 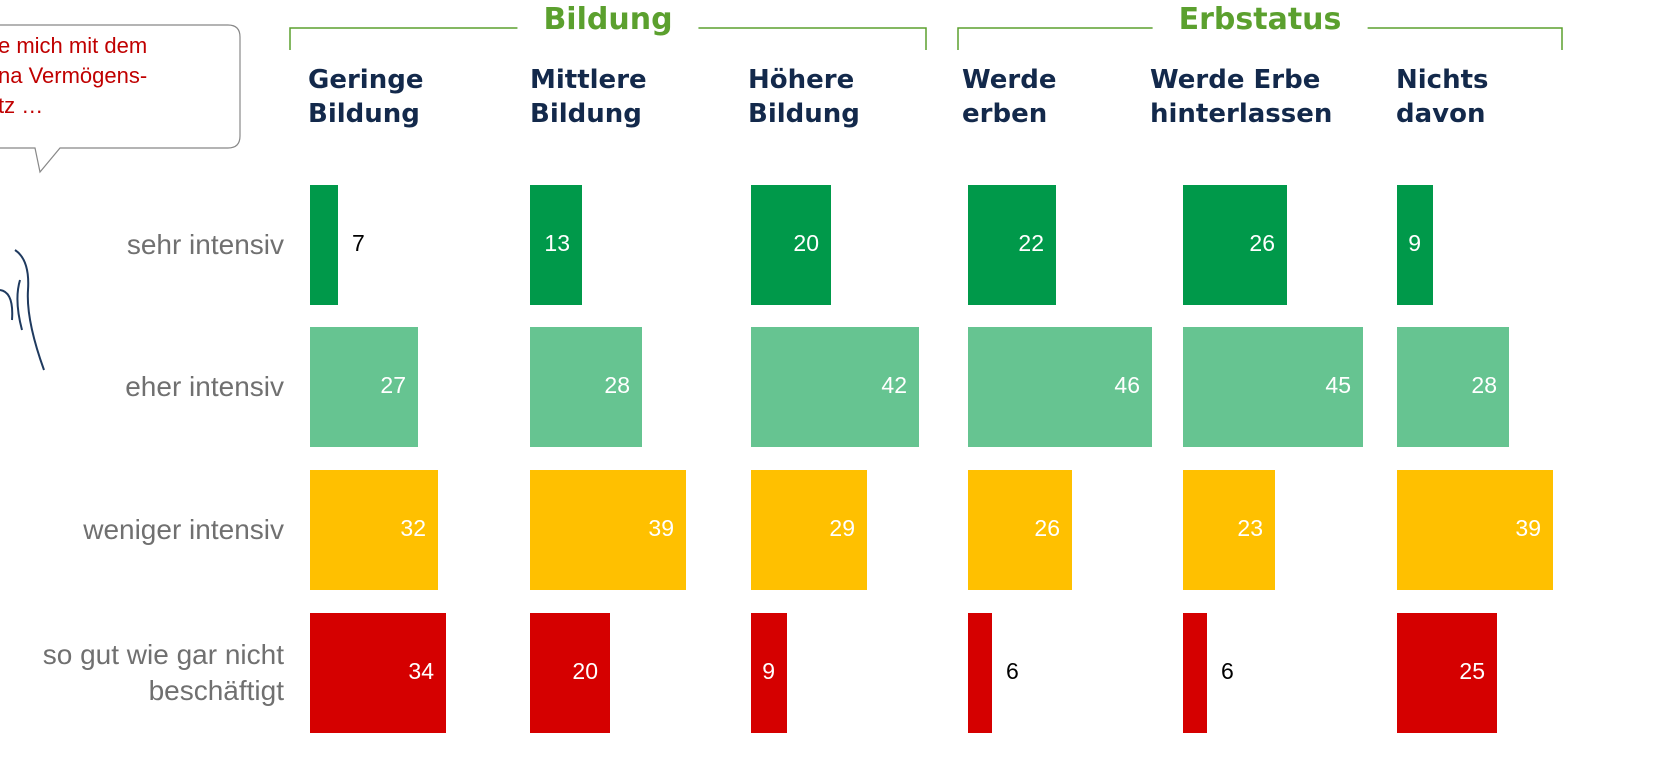 I want to click on value-label: 22, so click(x=1031, y=243).